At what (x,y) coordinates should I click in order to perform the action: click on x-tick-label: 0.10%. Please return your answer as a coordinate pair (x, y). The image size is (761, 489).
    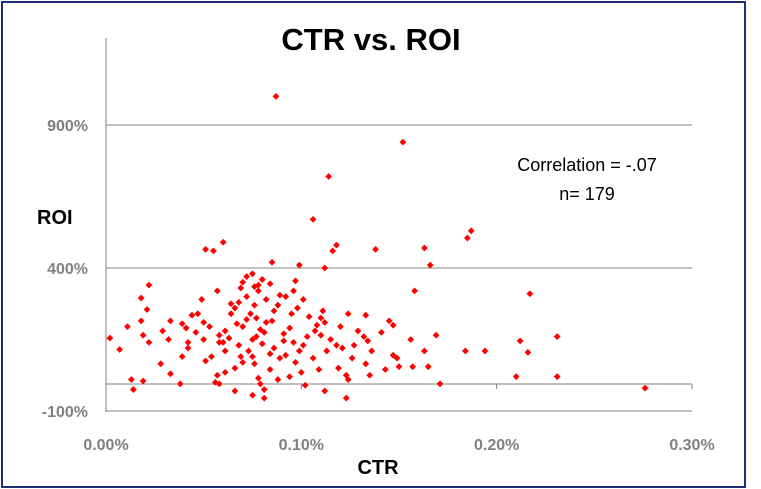
    Looking at the image, I should click on (301, 445).